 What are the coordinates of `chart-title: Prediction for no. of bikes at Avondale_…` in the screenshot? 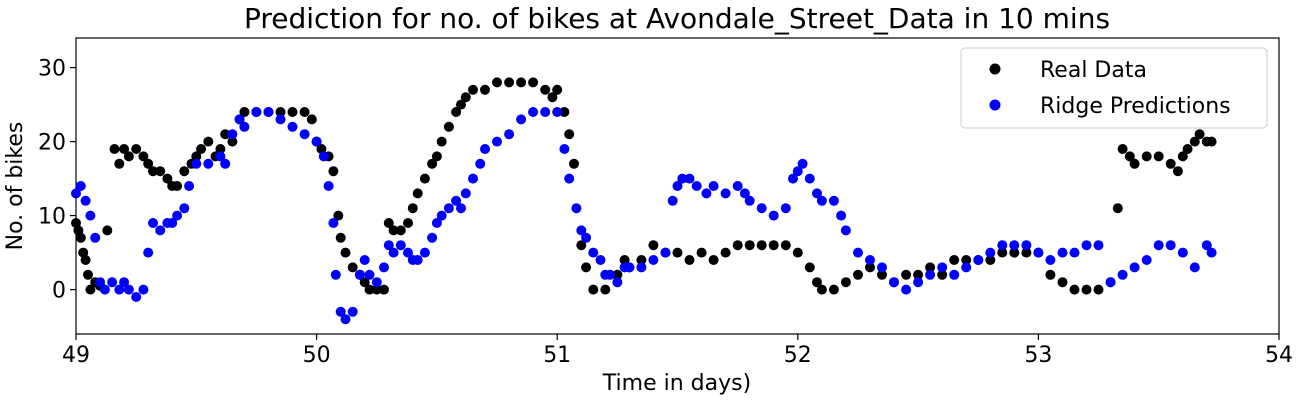 It's located at (677, 18).